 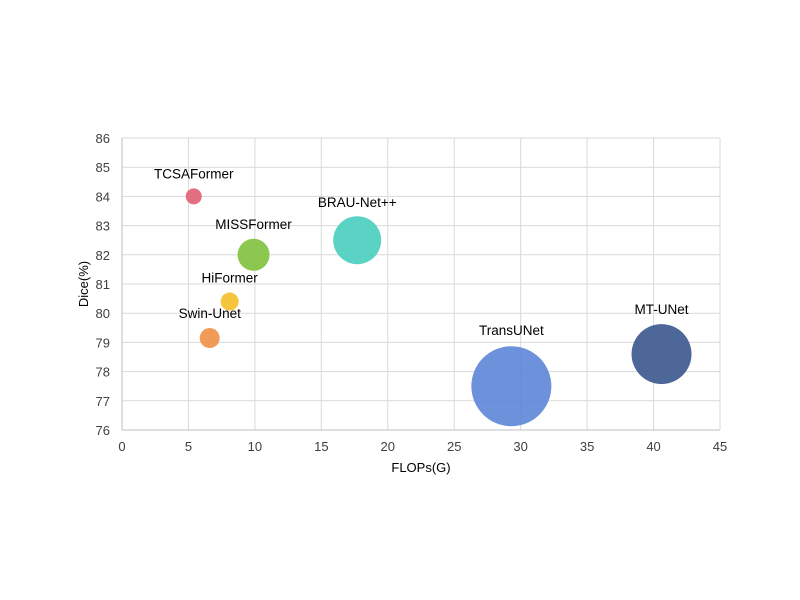 I want to click on point-label: Swin-Unet, so click(x=210, y=313).